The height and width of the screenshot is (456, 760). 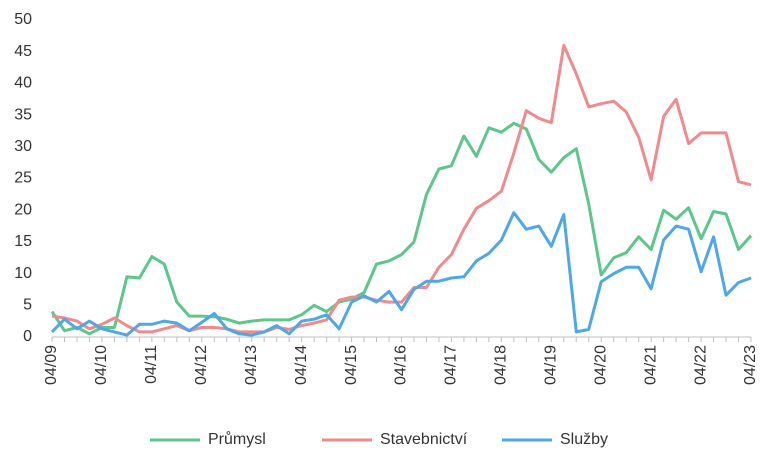 What do you see at coordinates (27, 305) in the screenshot?
I see `y-tick-label: 5` at bounding box center [27, 305].